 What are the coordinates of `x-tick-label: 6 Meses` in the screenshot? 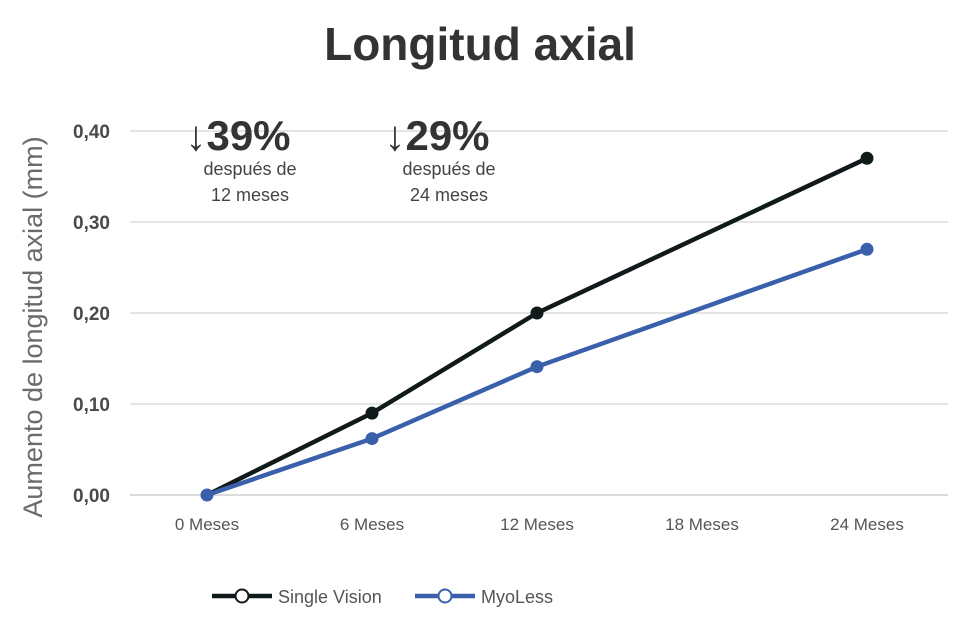 It's located at (372, 524).